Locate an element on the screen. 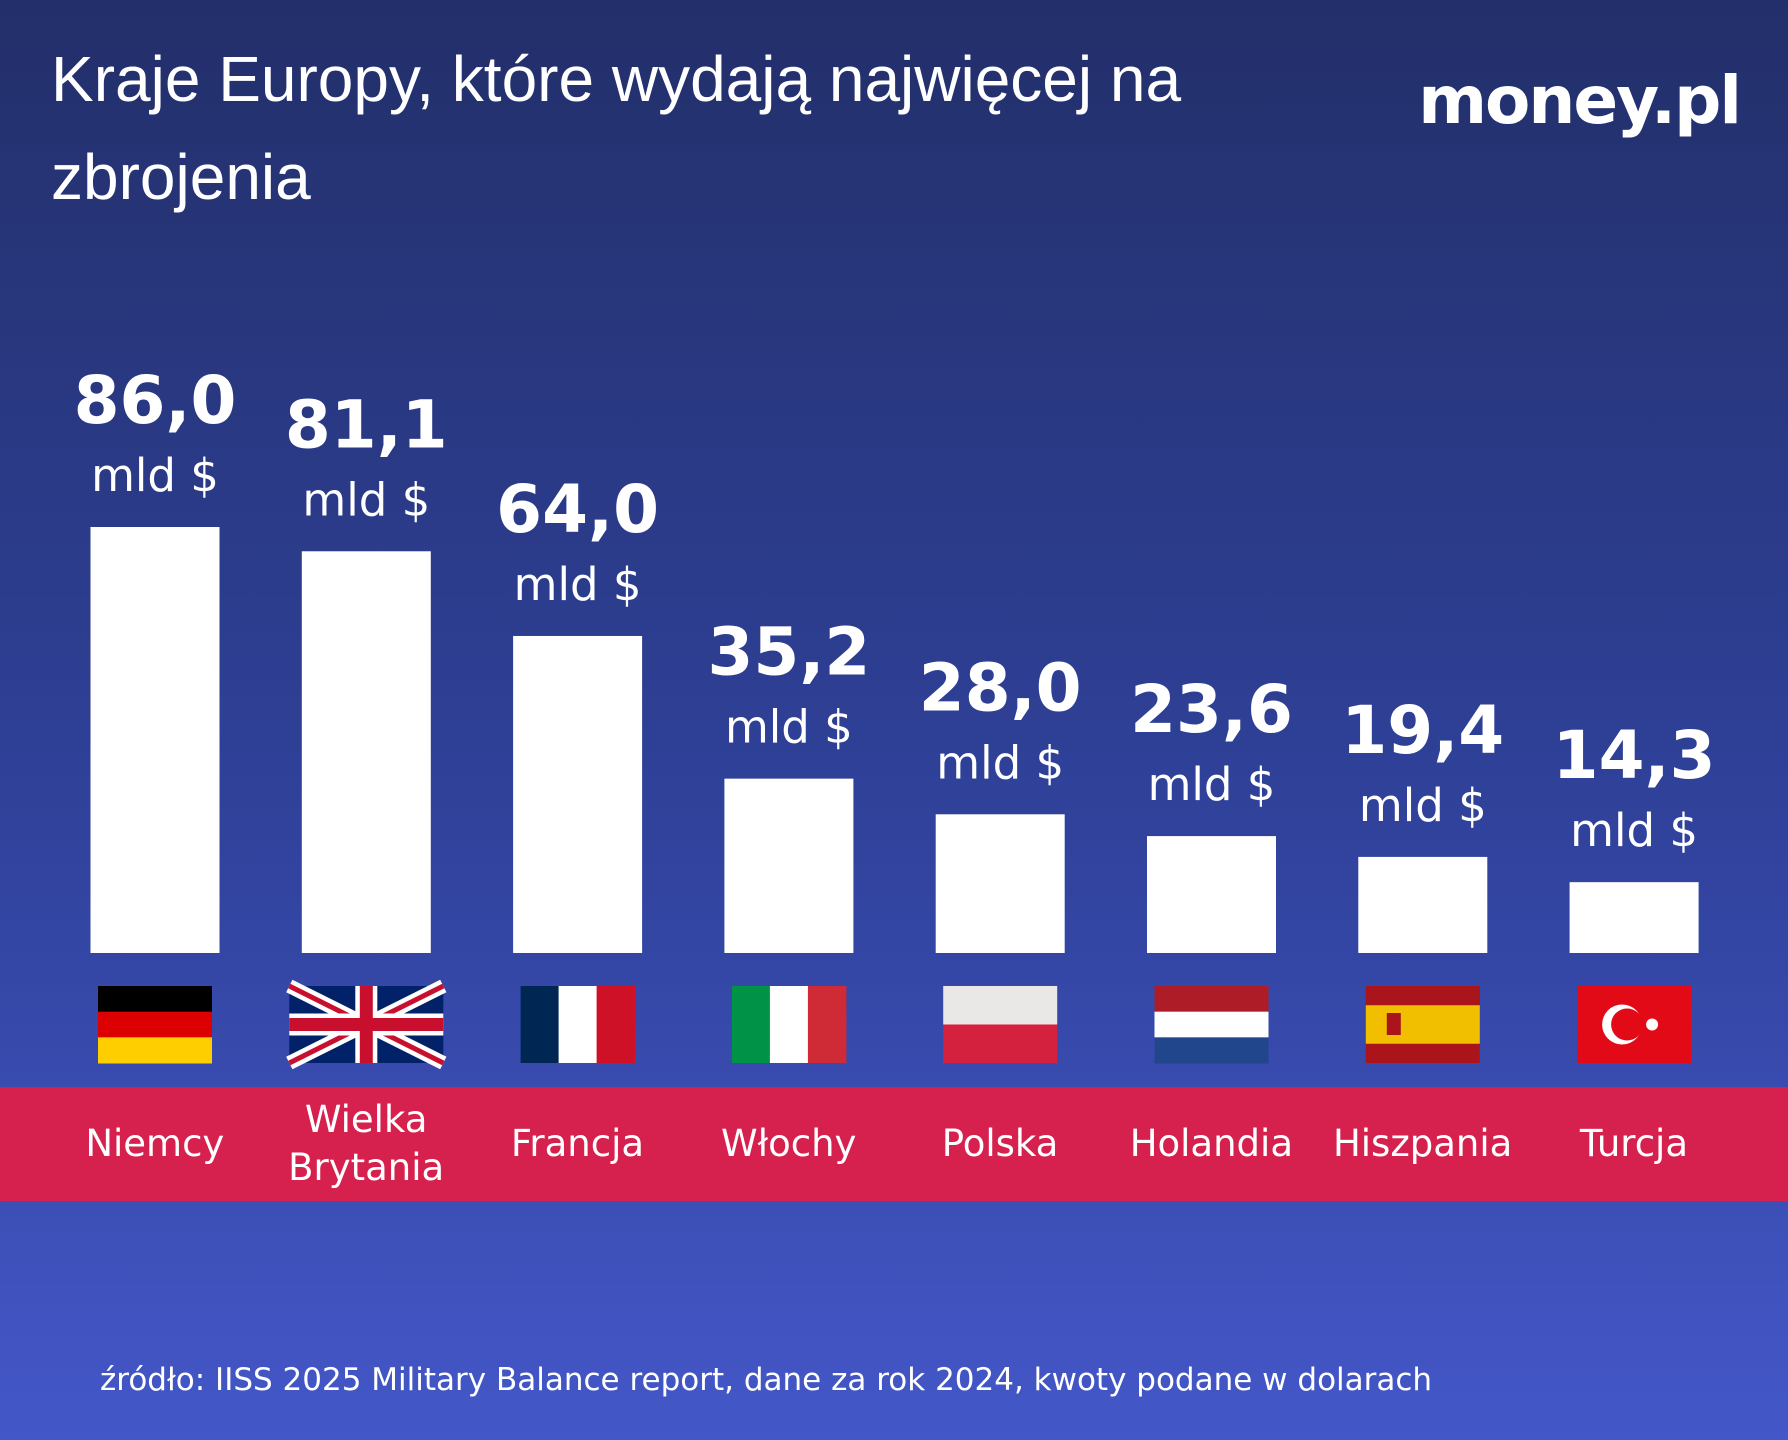 This screenshot has height=1440, width=1788. category-label: Turcja is located at coordinates (1633, 1143).